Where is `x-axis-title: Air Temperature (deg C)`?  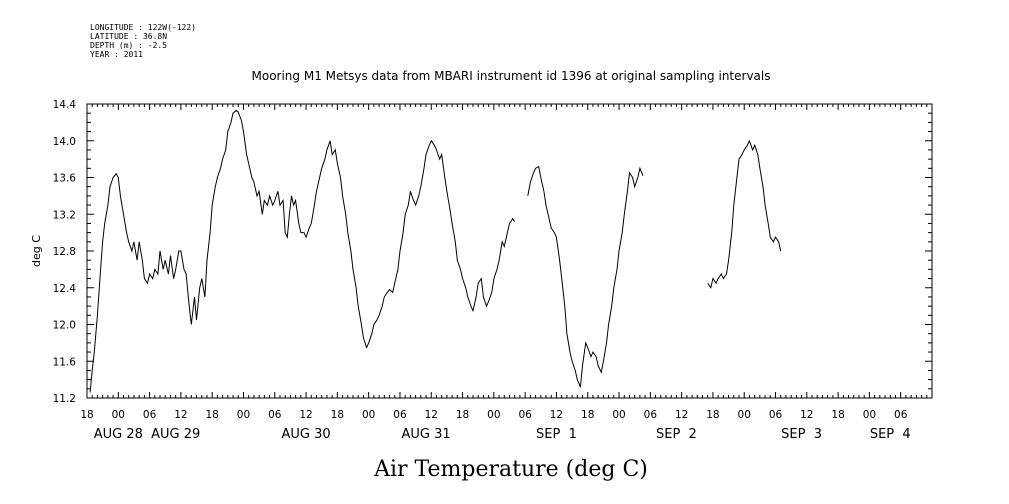
x-axis-title: Air Temperature (deg C) is located at coordinates (510, 469).